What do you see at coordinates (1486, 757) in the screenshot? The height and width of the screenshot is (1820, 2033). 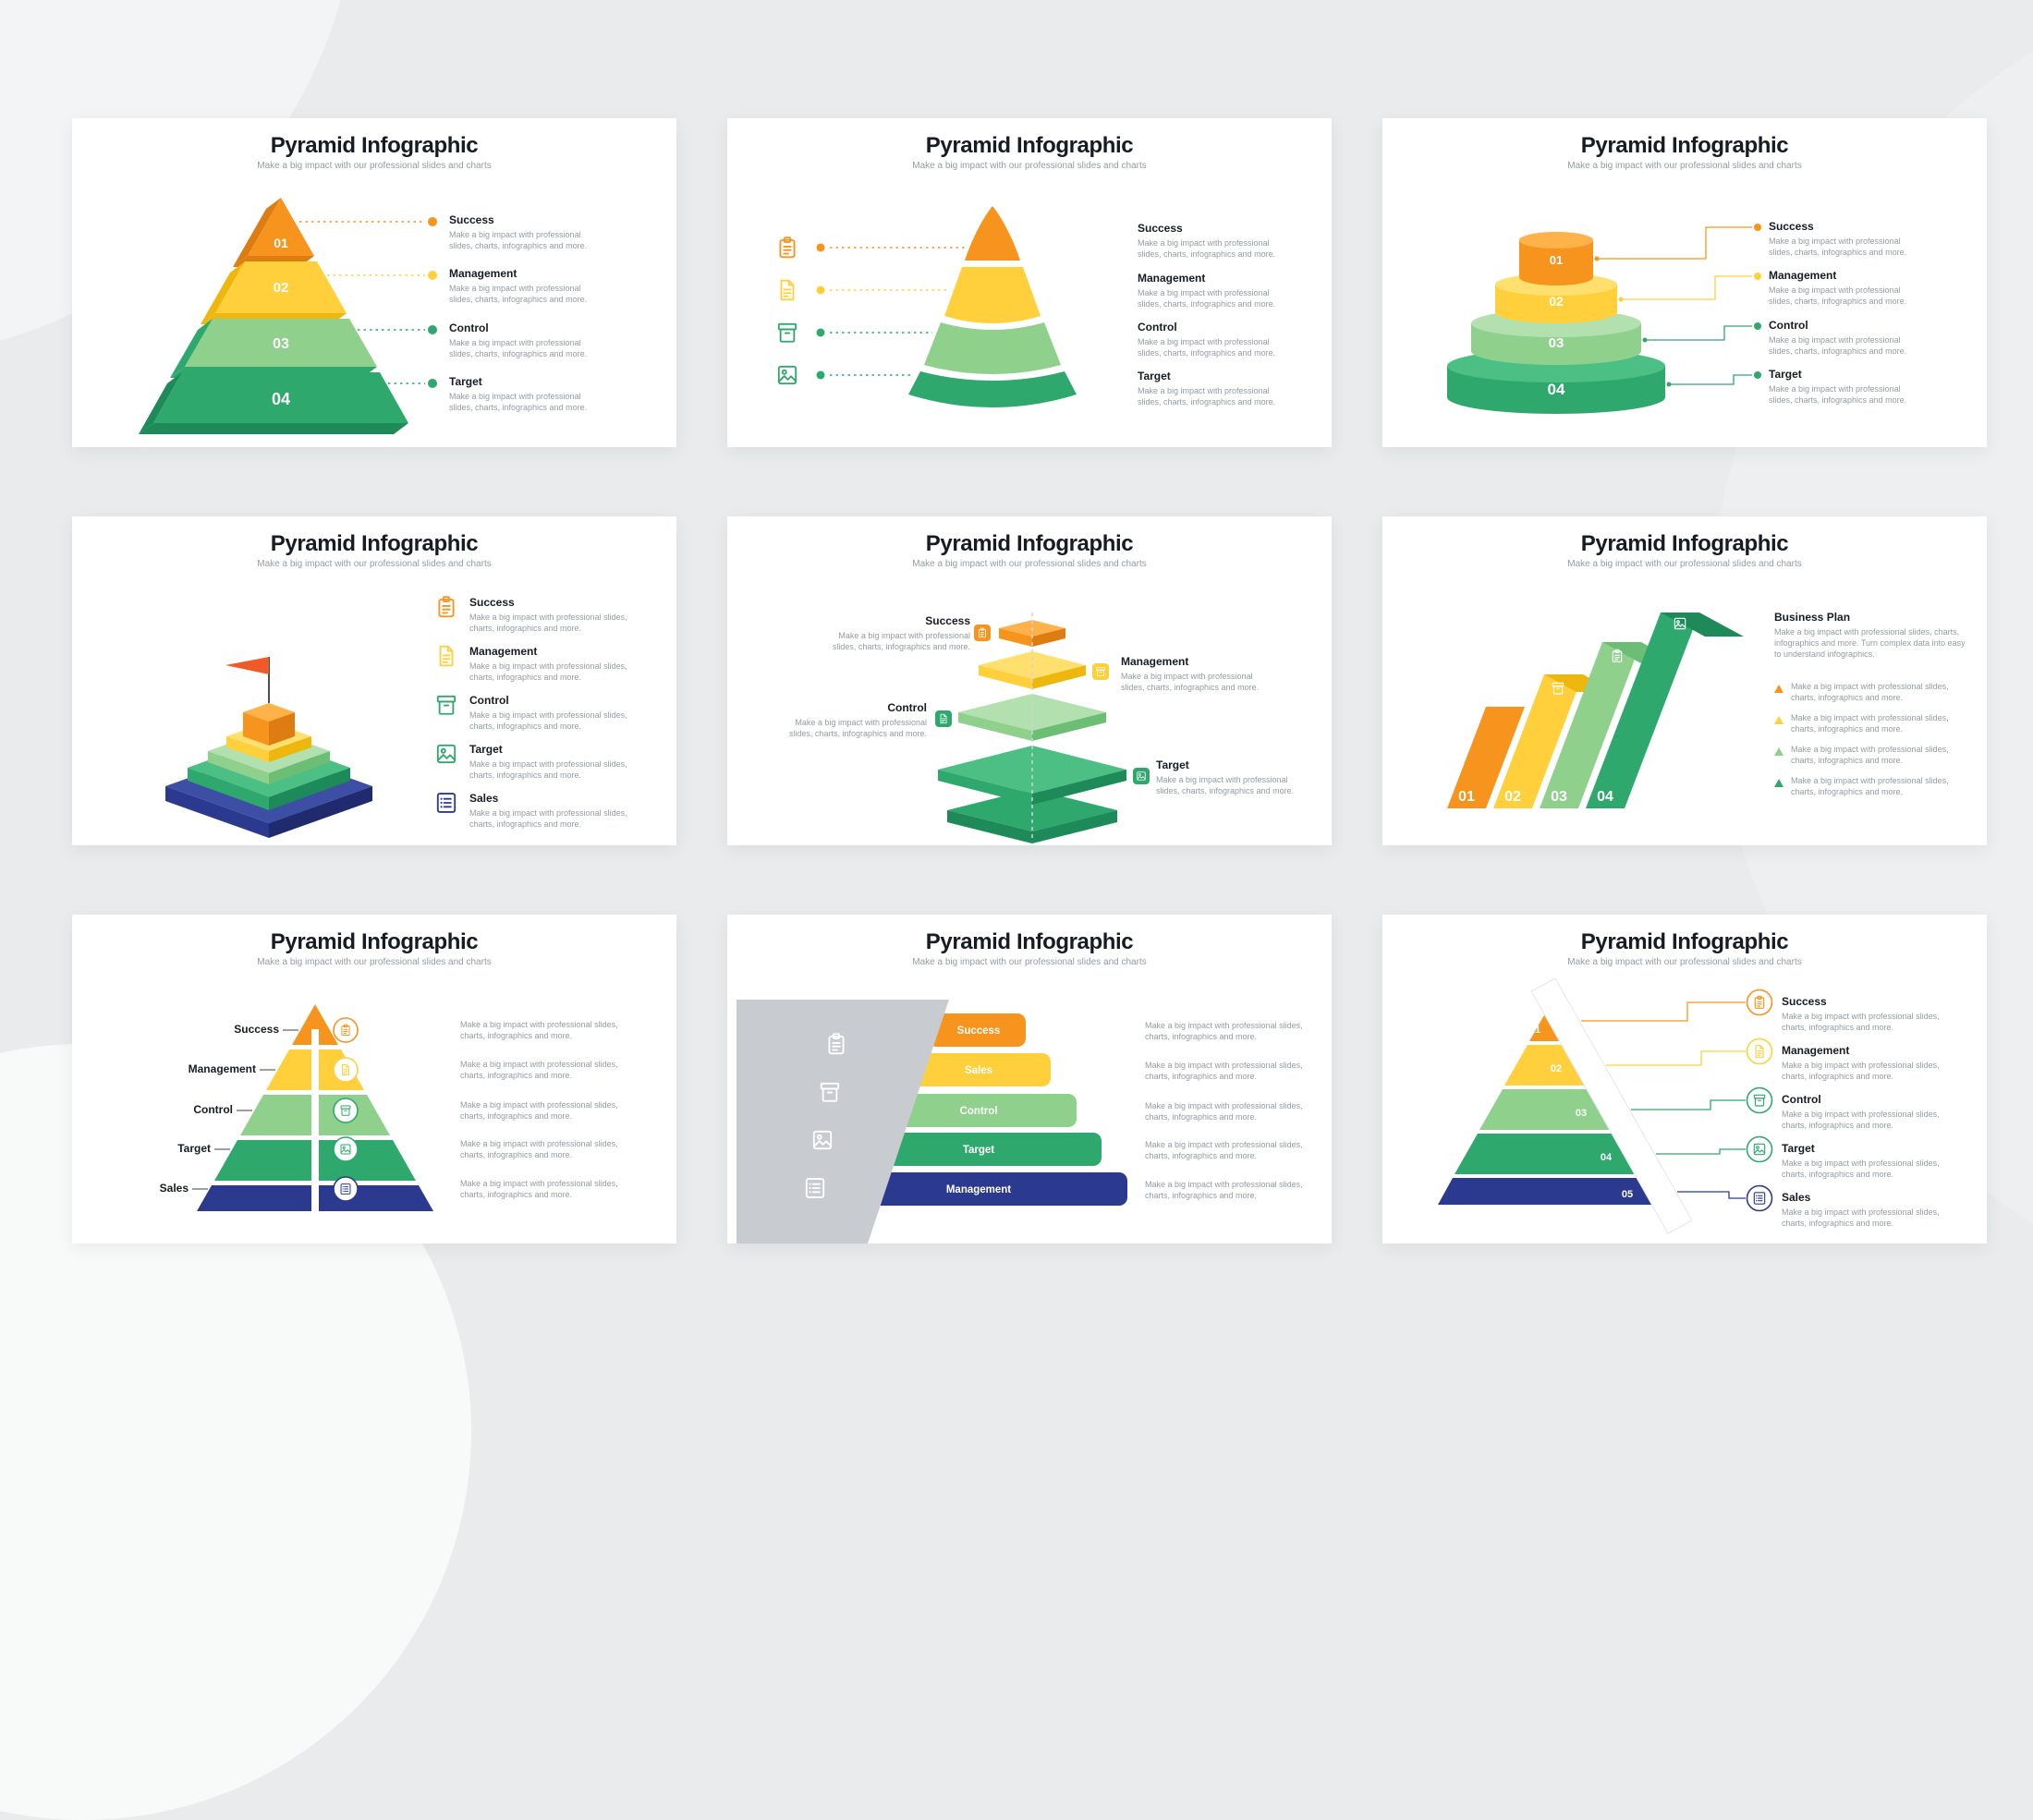 I see `stripe-orange` at bounding box center [1486, 757].